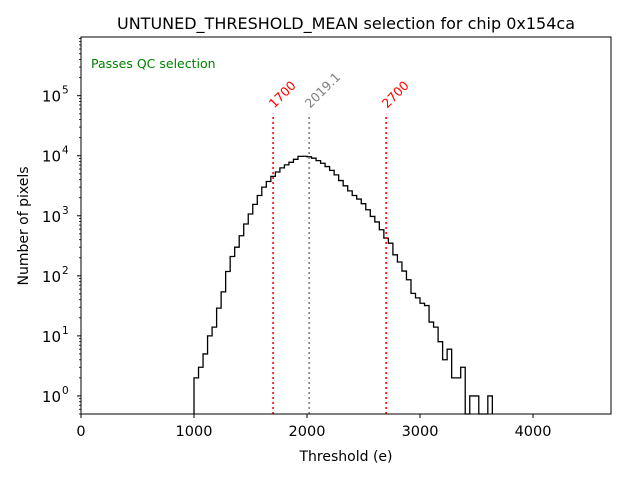 This screenshot has width=640, height=480. Describe the element at coordinates (24, 225) in the screenshot. I see `y-axis-label: Number of pixels` at that location.